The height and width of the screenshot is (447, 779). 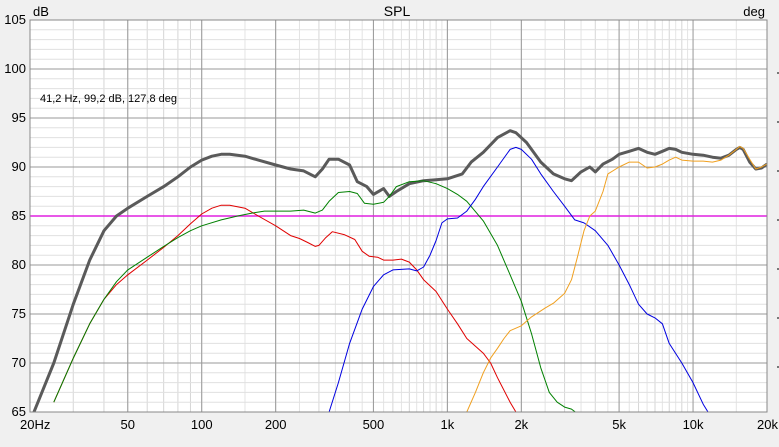 I want to click on y-axis-label: dB, so click(x=41, y=11).